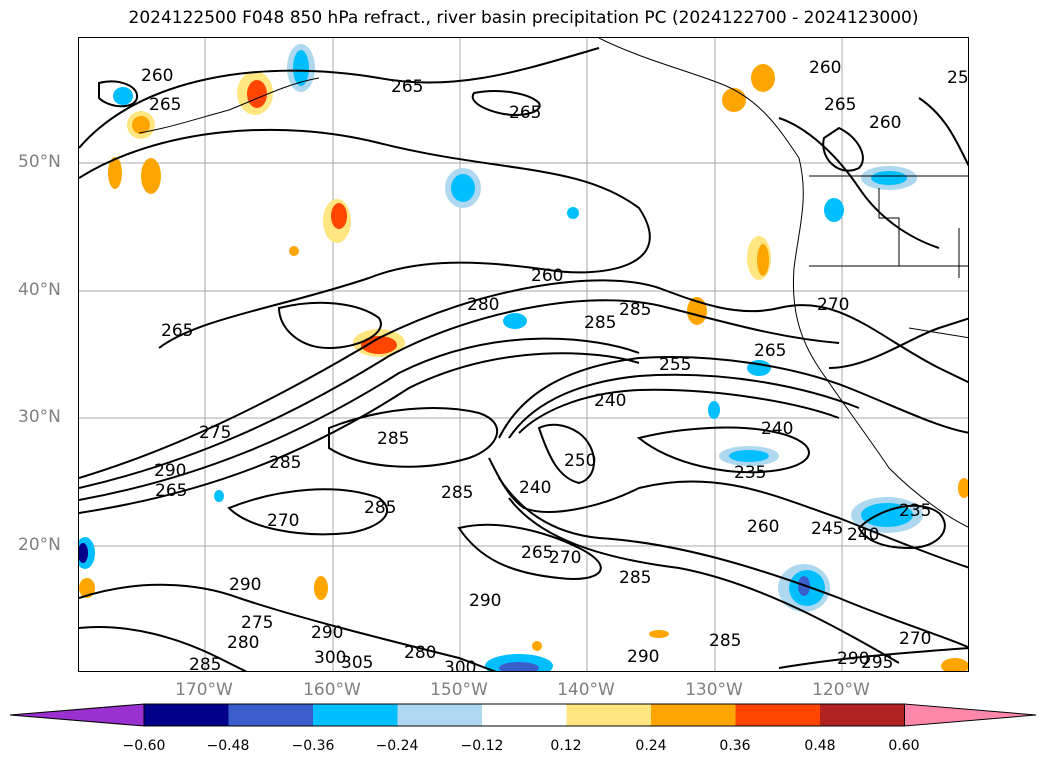  I want to click on contour-label: 305, so click(357, 662).